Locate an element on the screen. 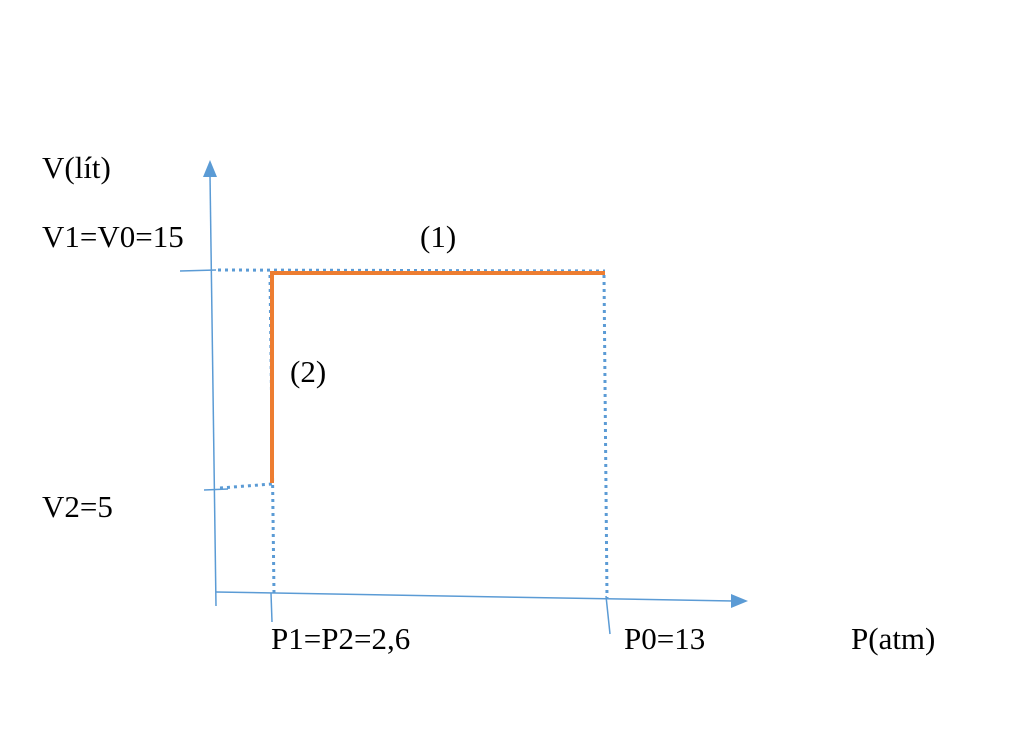 This screenshot has width=1024, height=740. v-label: V1=V0=15 is located at coordinates (113, 236).